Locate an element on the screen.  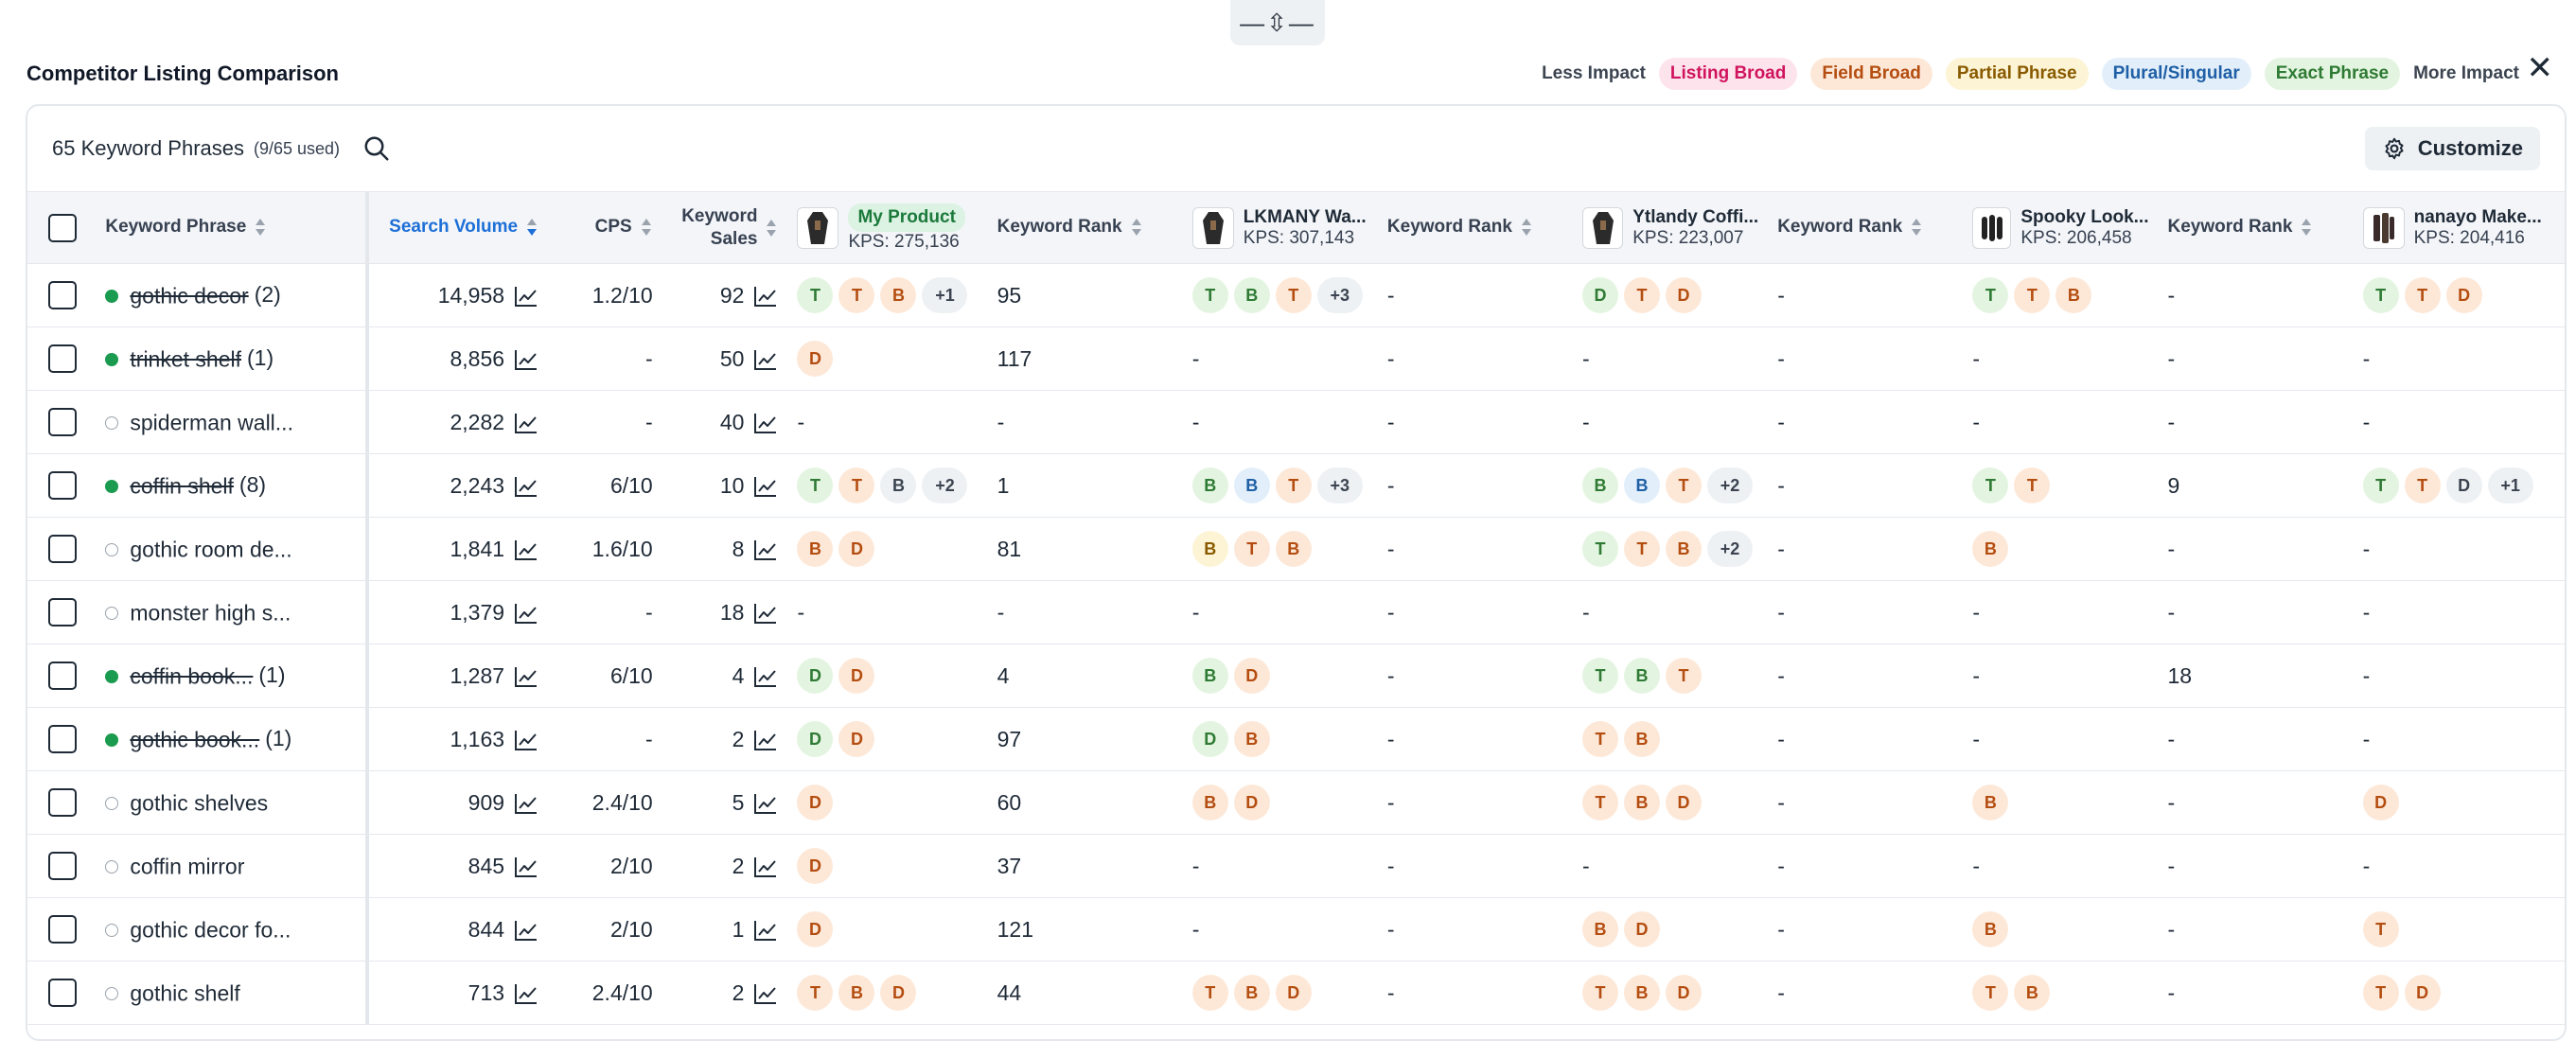
keyword-text: coffin shelf is located at coordinates (182, 486).